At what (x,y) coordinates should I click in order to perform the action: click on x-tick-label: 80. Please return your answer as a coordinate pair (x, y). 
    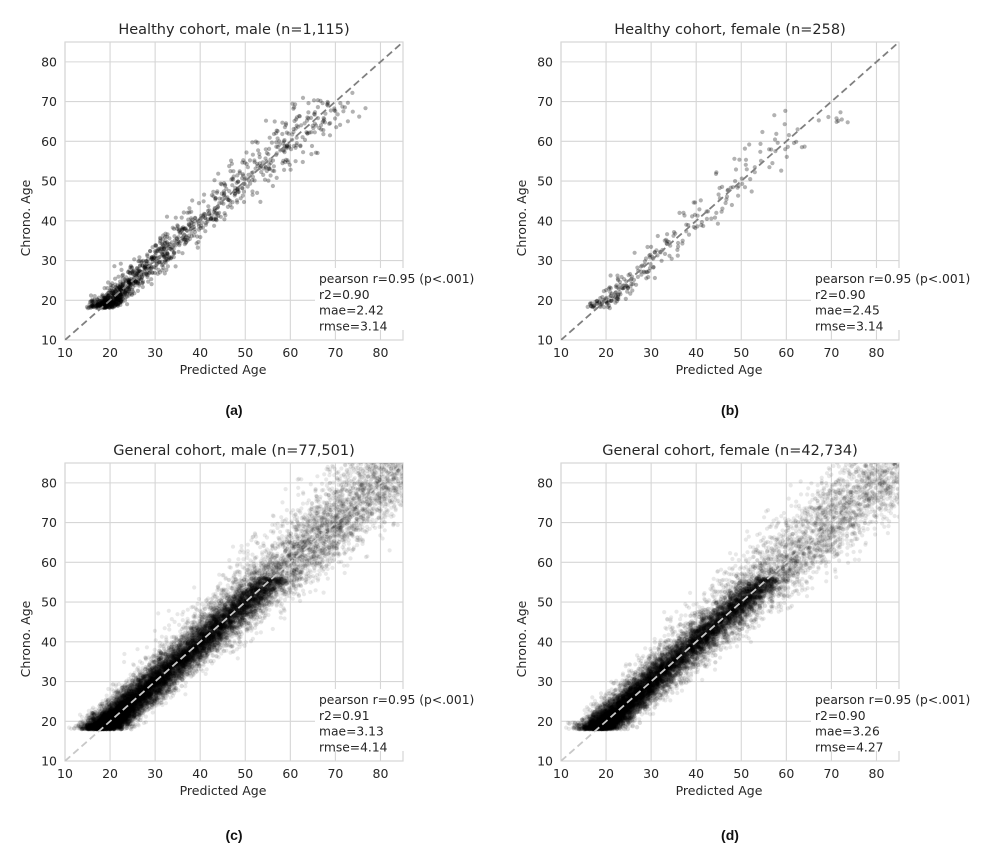
    Looking at the image, I should click on (877, 352).